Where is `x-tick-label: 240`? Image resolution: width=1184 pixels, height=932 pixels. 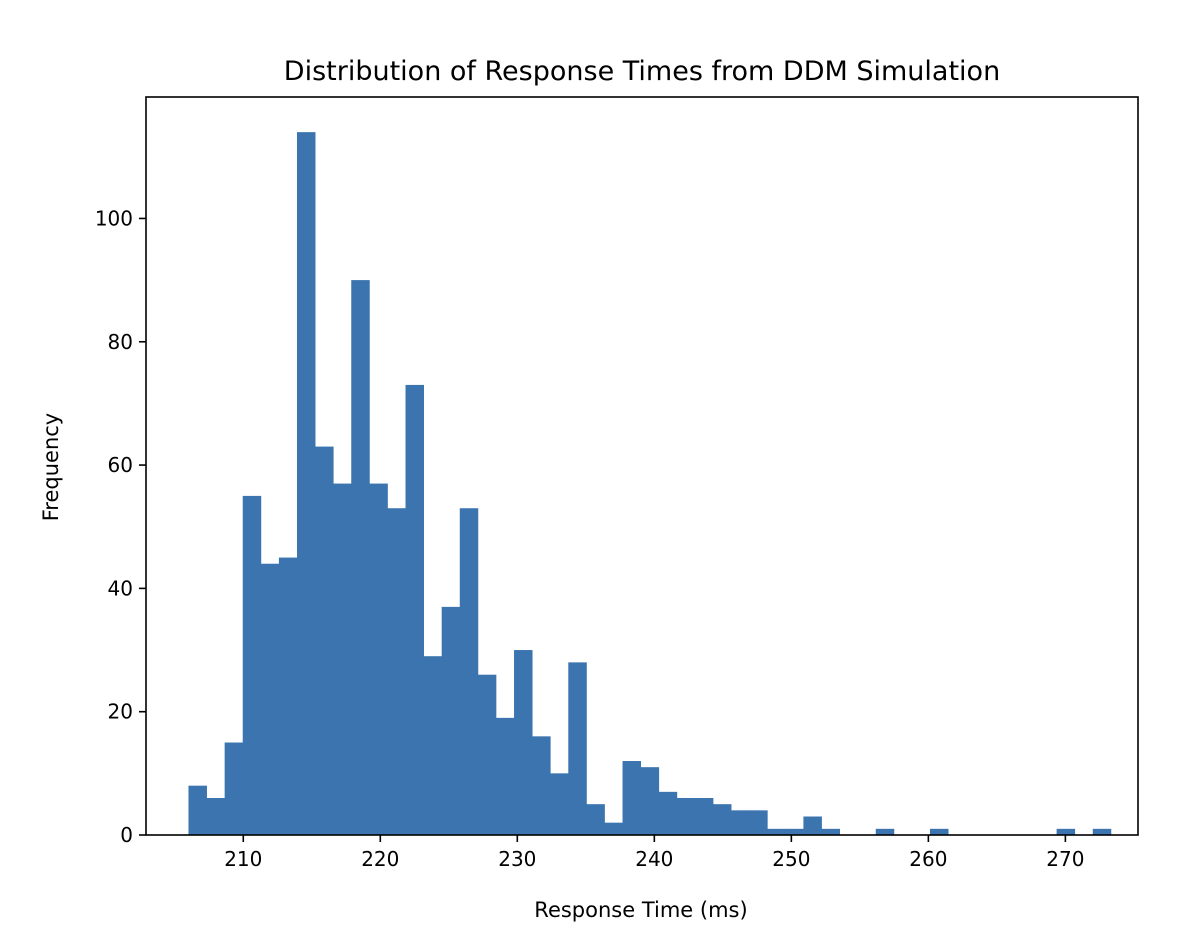 x-tick-label: 240 is located at coordinates (654, 859).